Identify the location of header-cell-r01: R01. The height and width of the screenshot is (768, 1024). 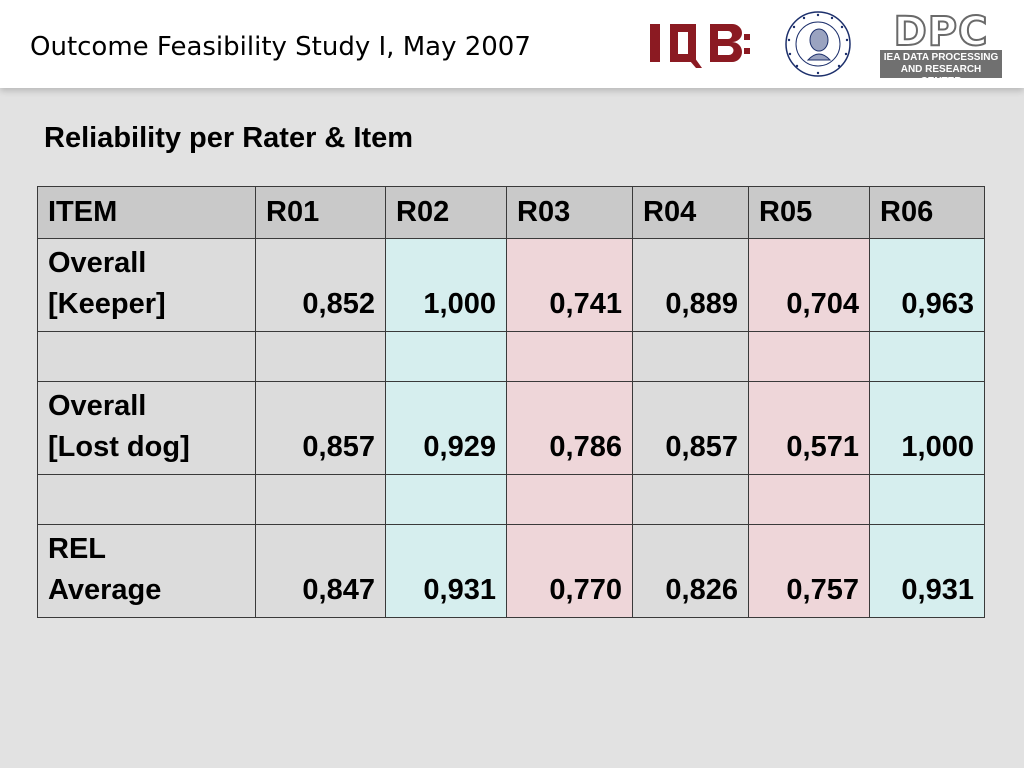
(320, 212).